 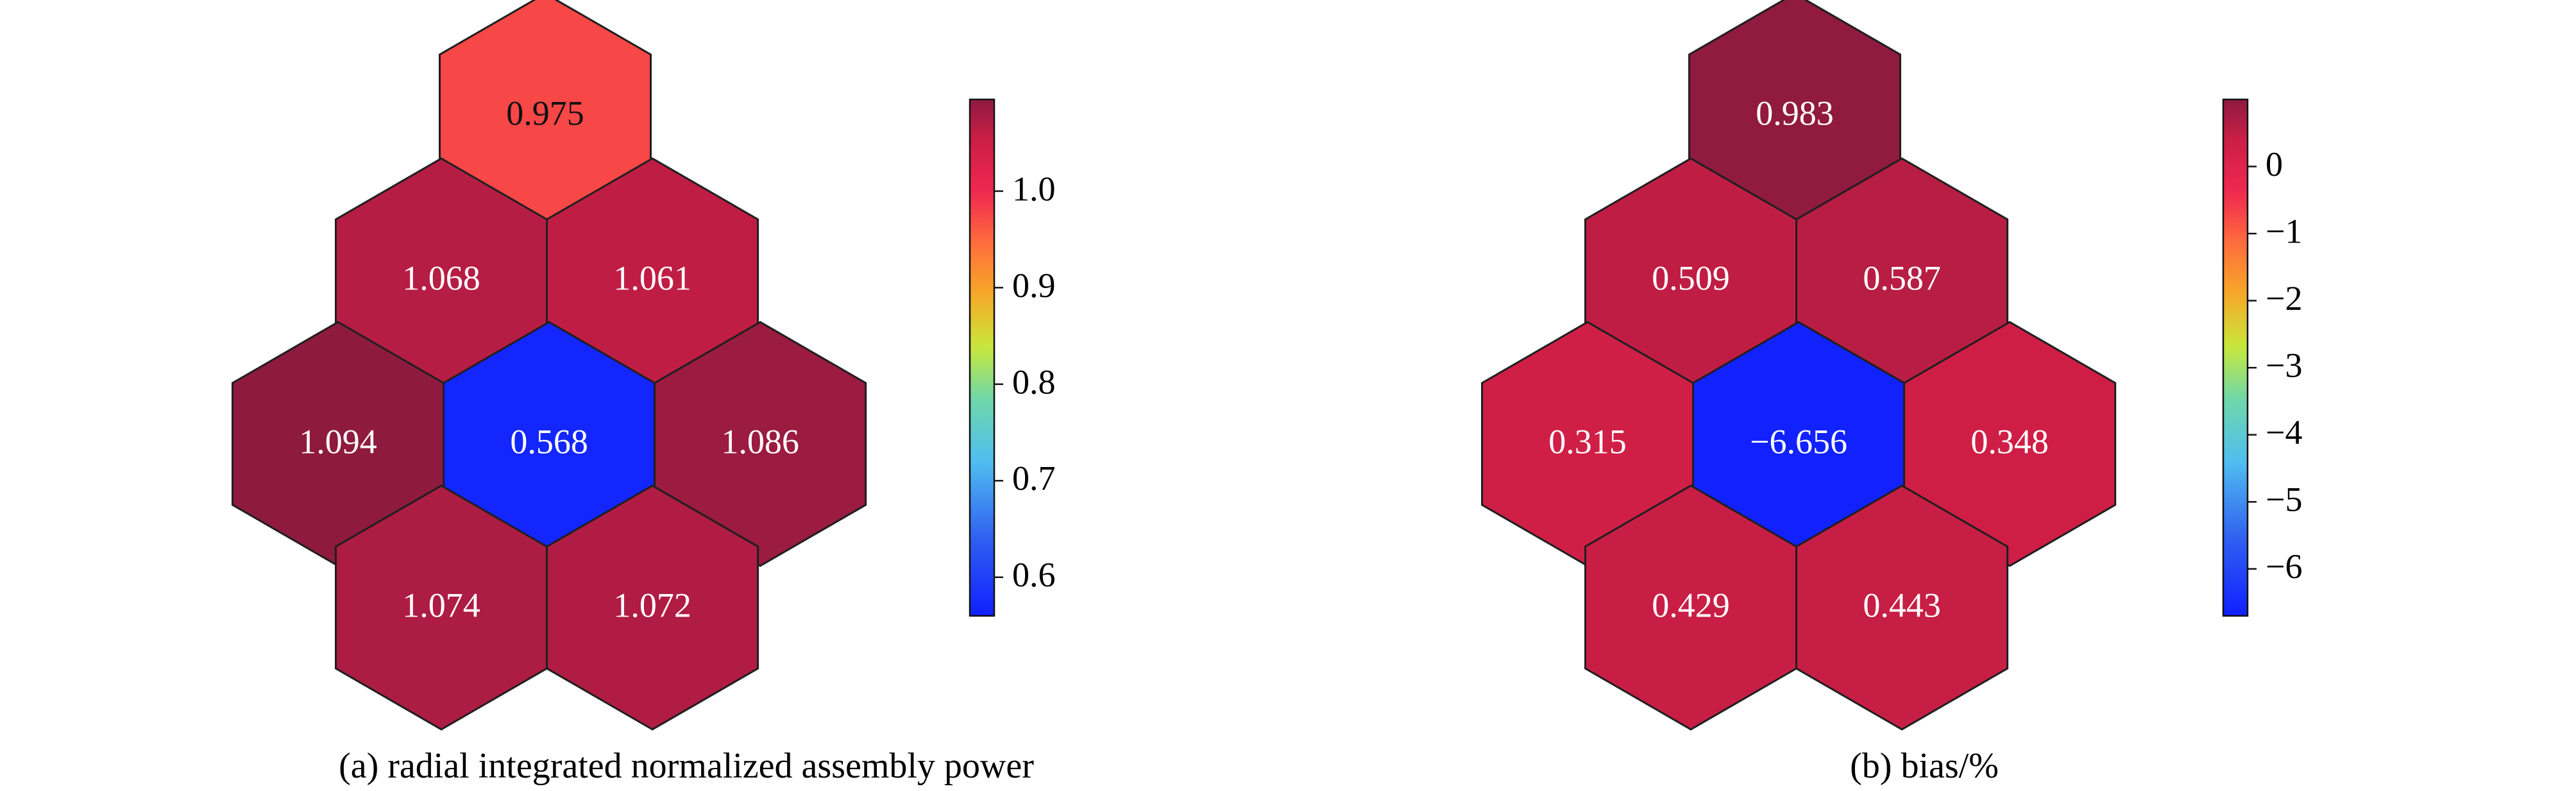 What do you see at coordinates (1924, 766) in the screenshot?
I see `panel-caption: (b) bias/%` at bounding box center [1924, 766].